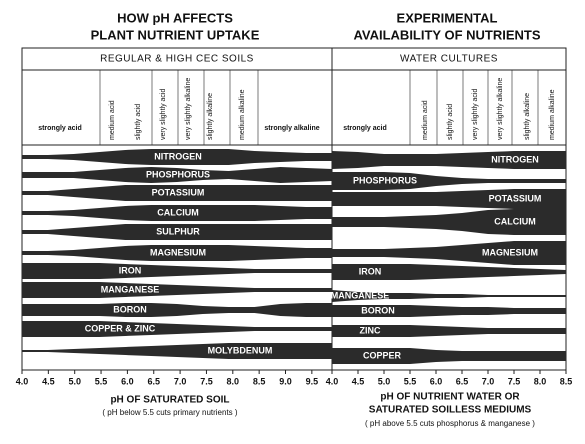 The height and width of the screenshot is (444, 585). What do you see at coordinates (449, 59) in the screenshot?
I see `header: WATER CULTURES` at bounding box center [449, 59].